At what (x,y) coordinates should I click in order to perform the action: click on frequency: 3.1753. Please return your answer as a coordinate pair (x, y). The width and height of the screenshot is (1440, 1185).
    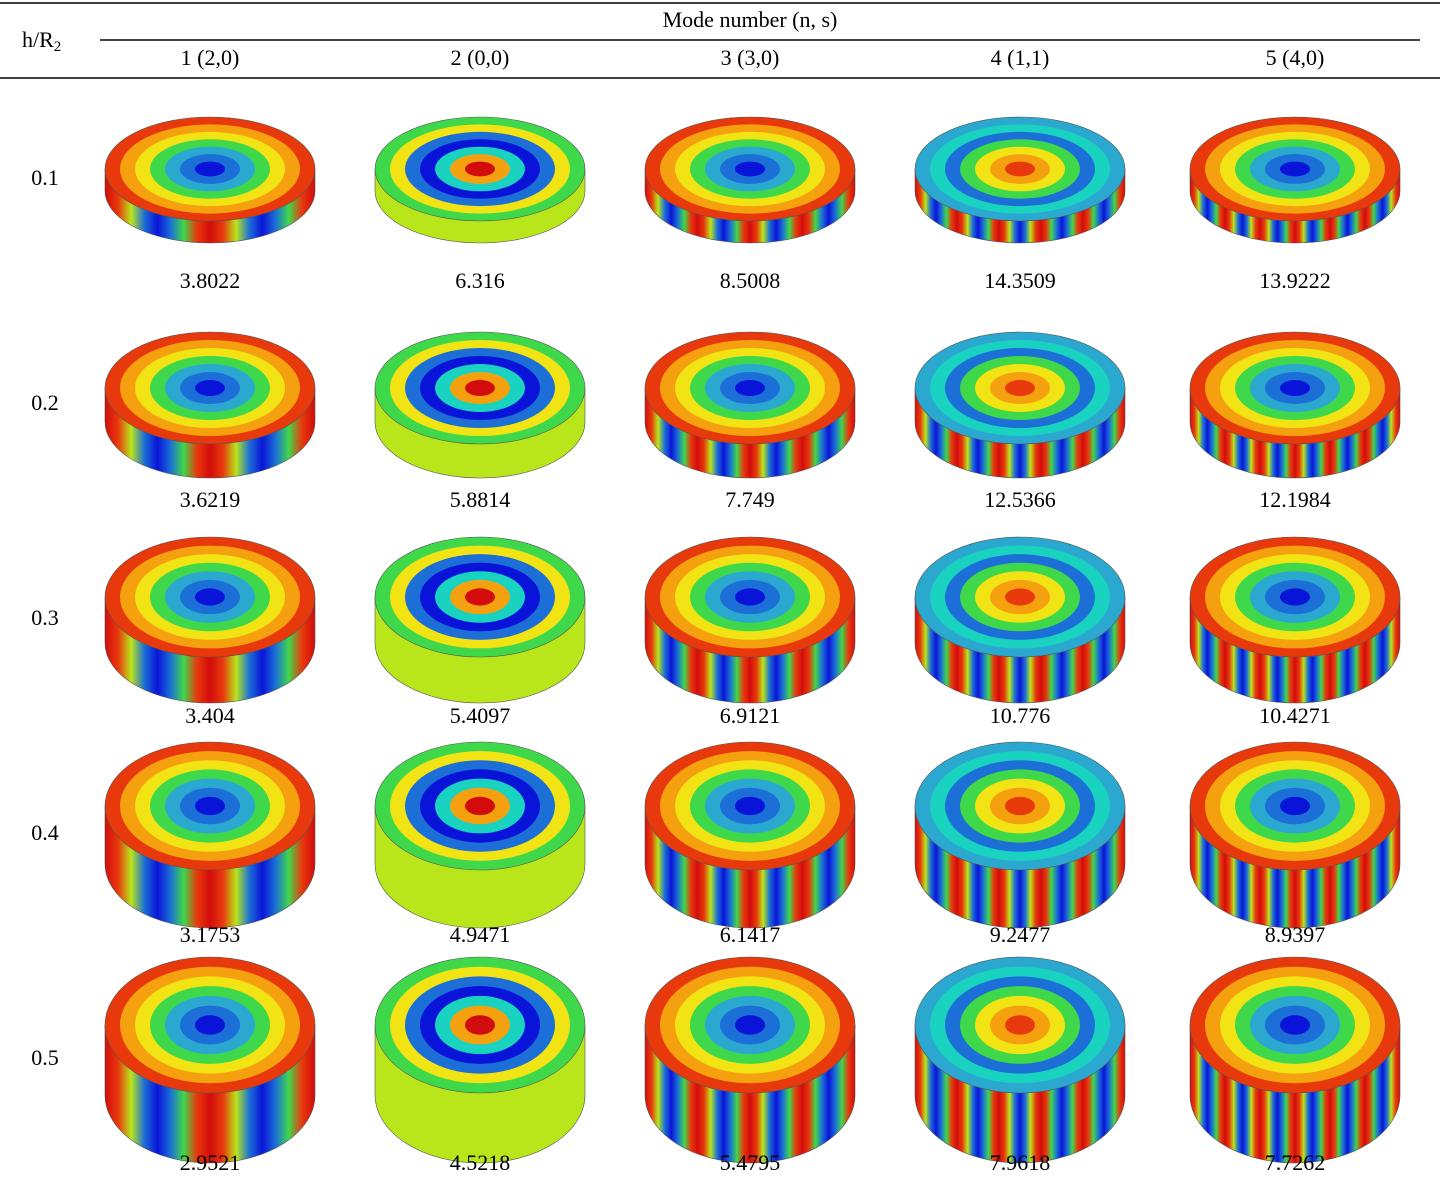
    Looking at the image, I should click on (210, 934).